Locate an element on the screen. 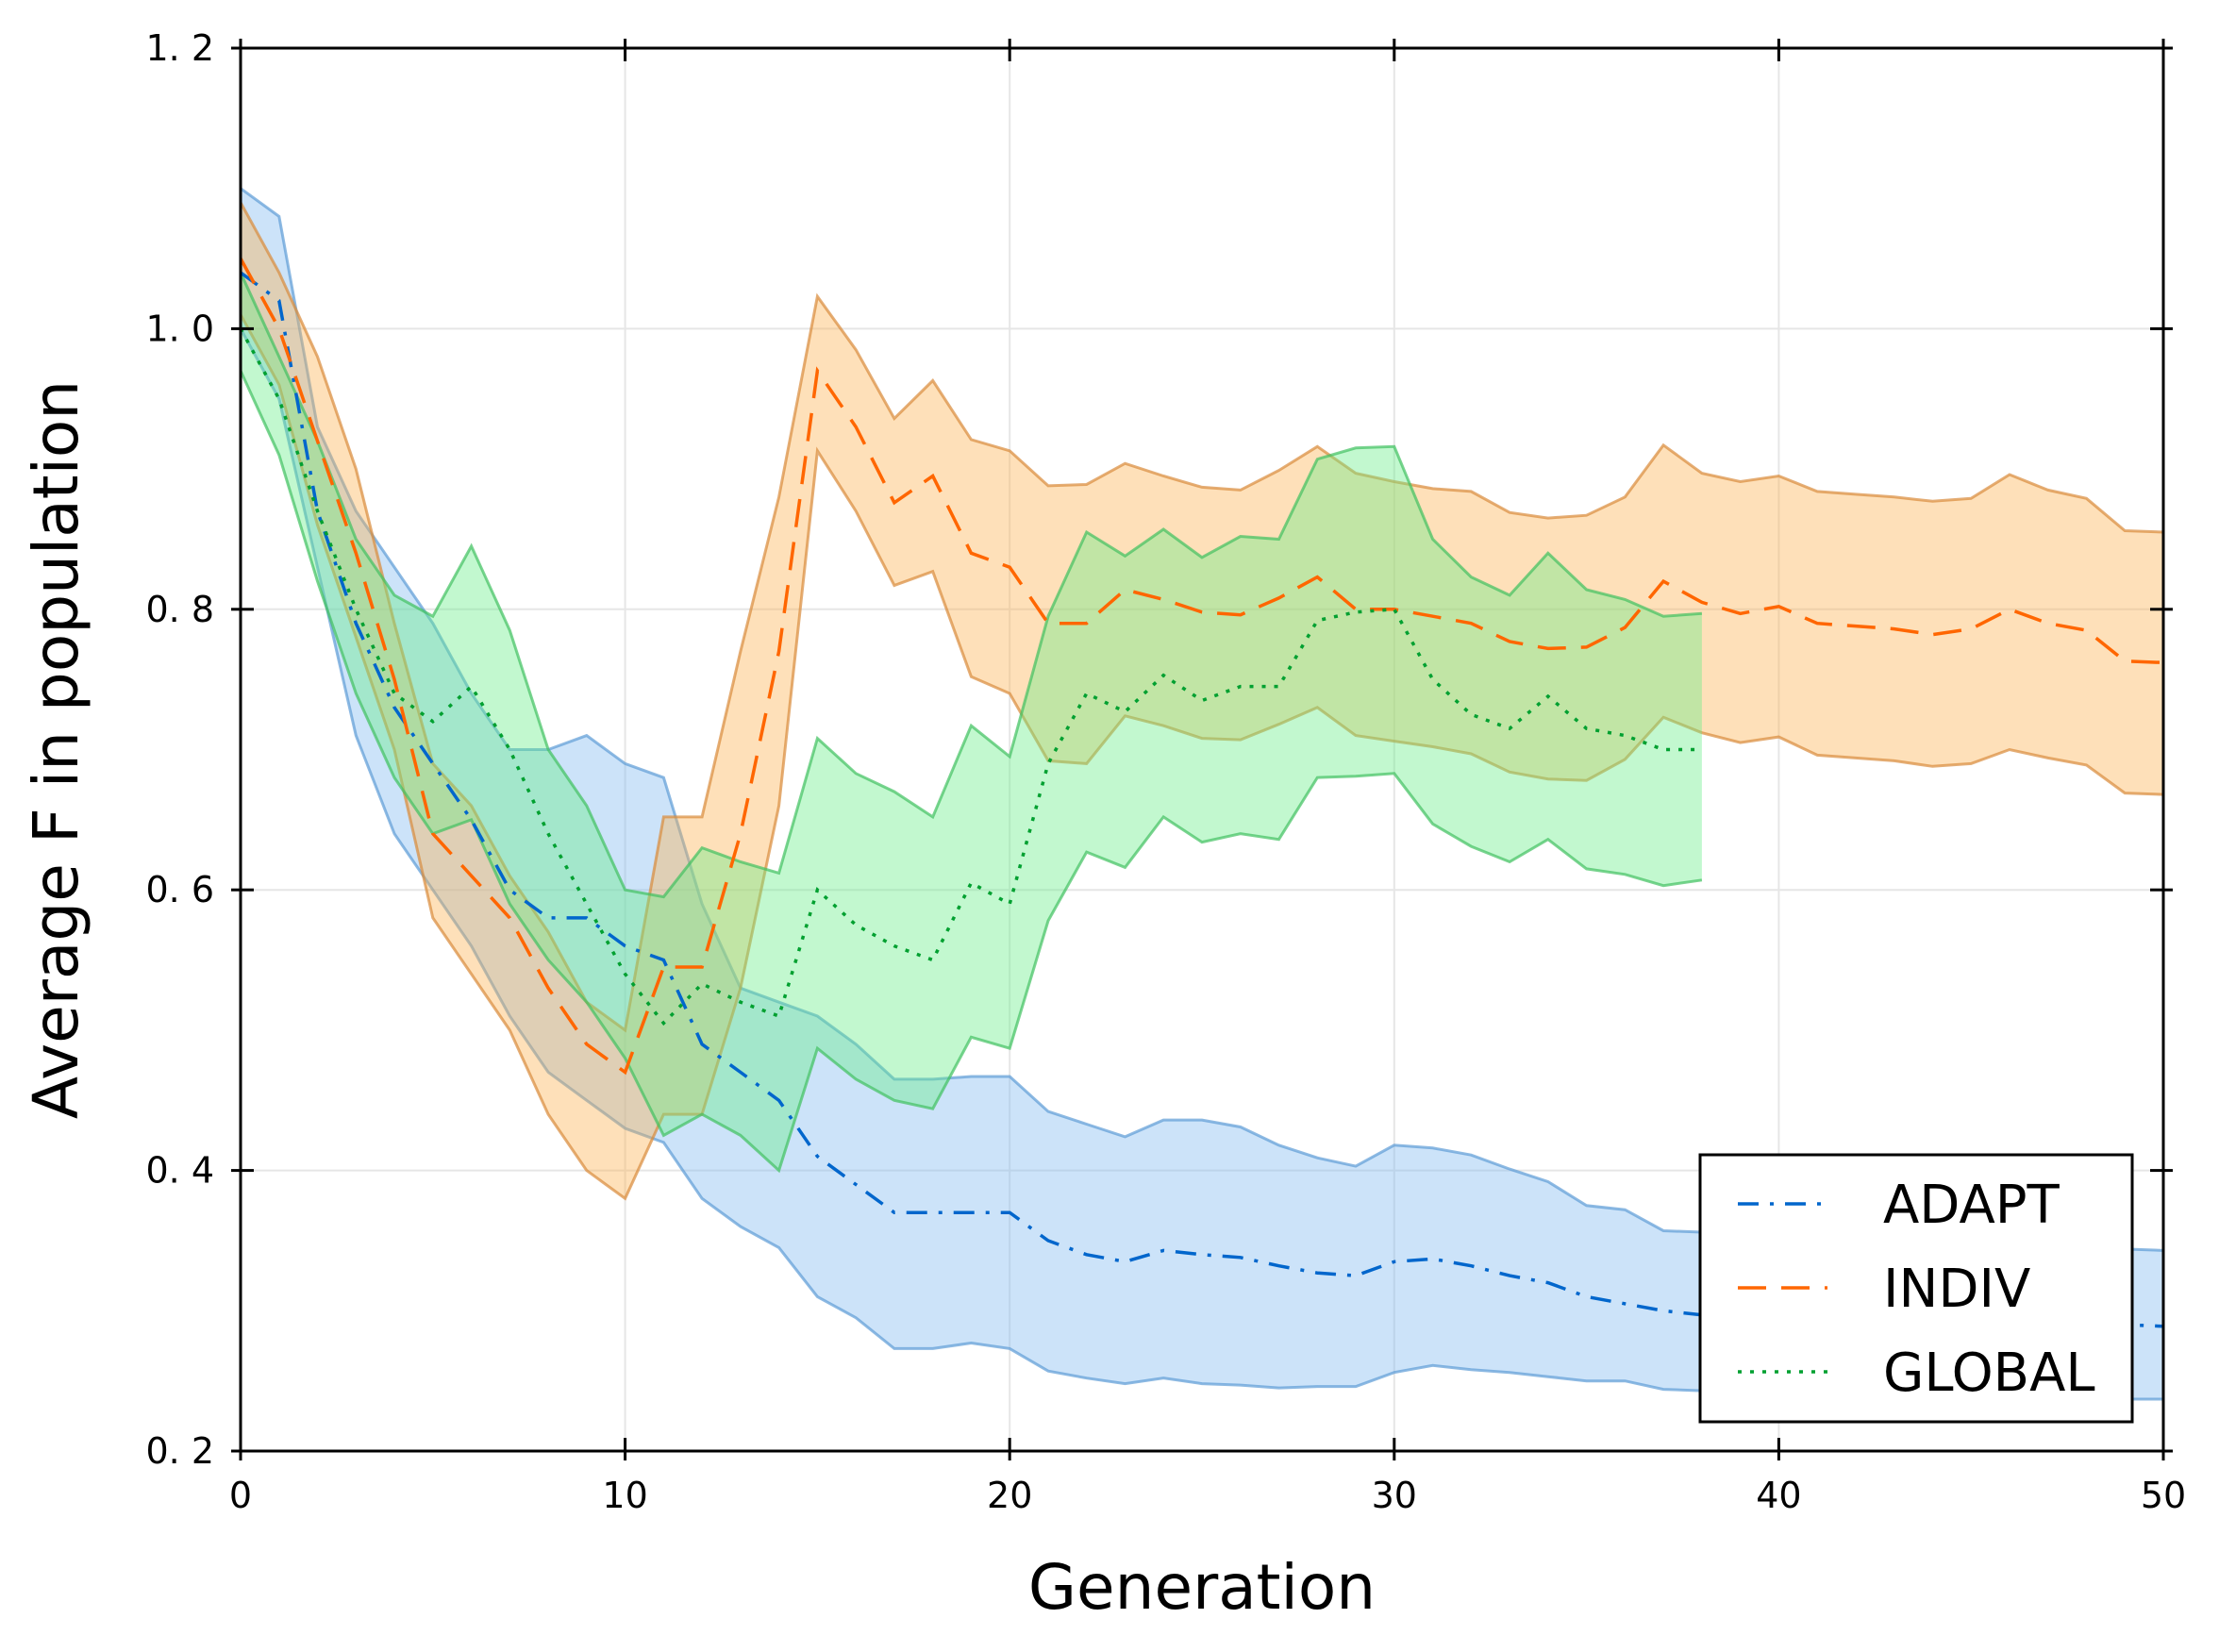 The image size is (2219, 1652). legend-label-adapt: ADAPT is located at coordinates (1972, 1205).